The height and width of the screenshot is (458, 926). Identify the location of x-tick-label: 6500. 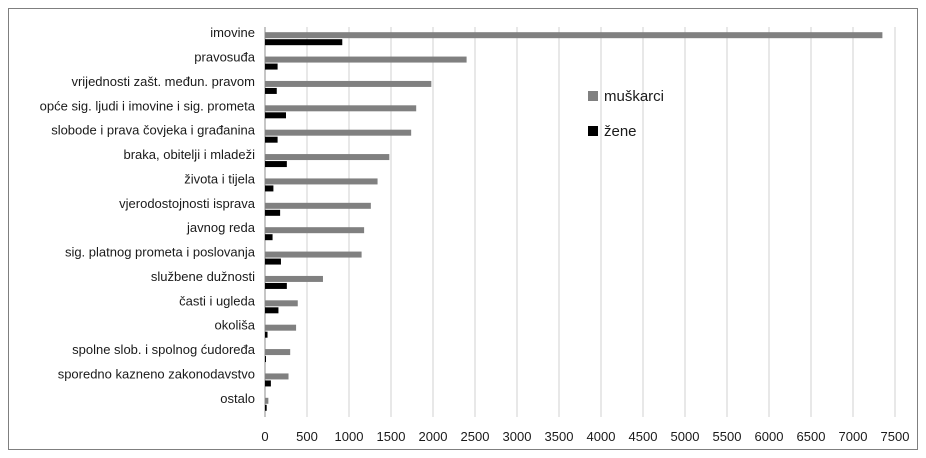
(811, 436).